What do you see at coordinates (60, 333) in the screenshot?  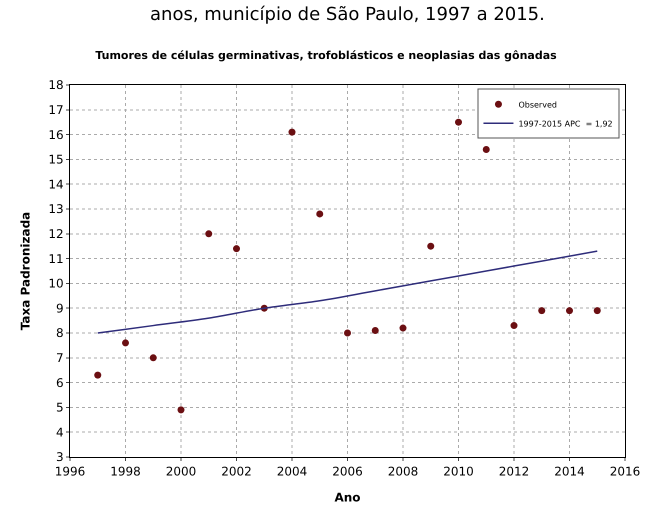 I see `y-tick-label: 8` at bounding box center [60, 333].